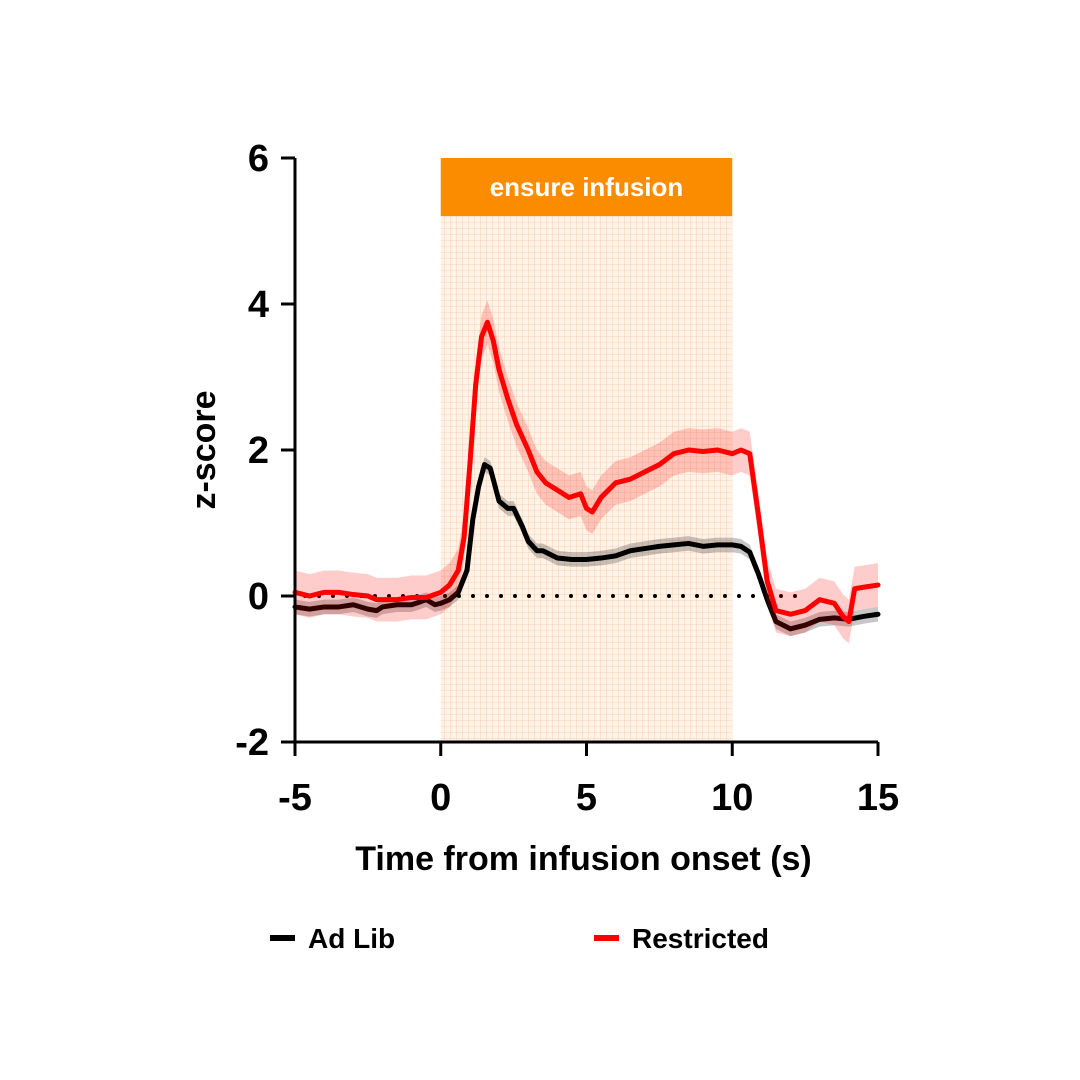  Describe the element at coordinates (258, 305) in the screenshot. I see `y-tick-label: 4` at that location.